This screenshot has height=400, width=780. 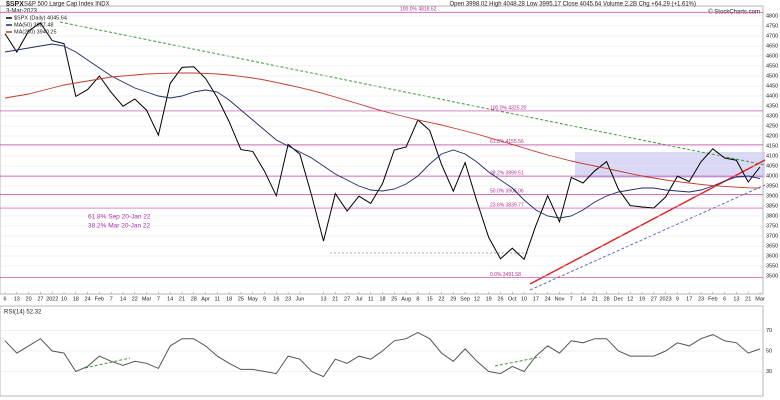 What do you see at coordinates (772, 276) in the screenshot?
I see `y-tick-label: 3500` at bounding box center [772, 276].